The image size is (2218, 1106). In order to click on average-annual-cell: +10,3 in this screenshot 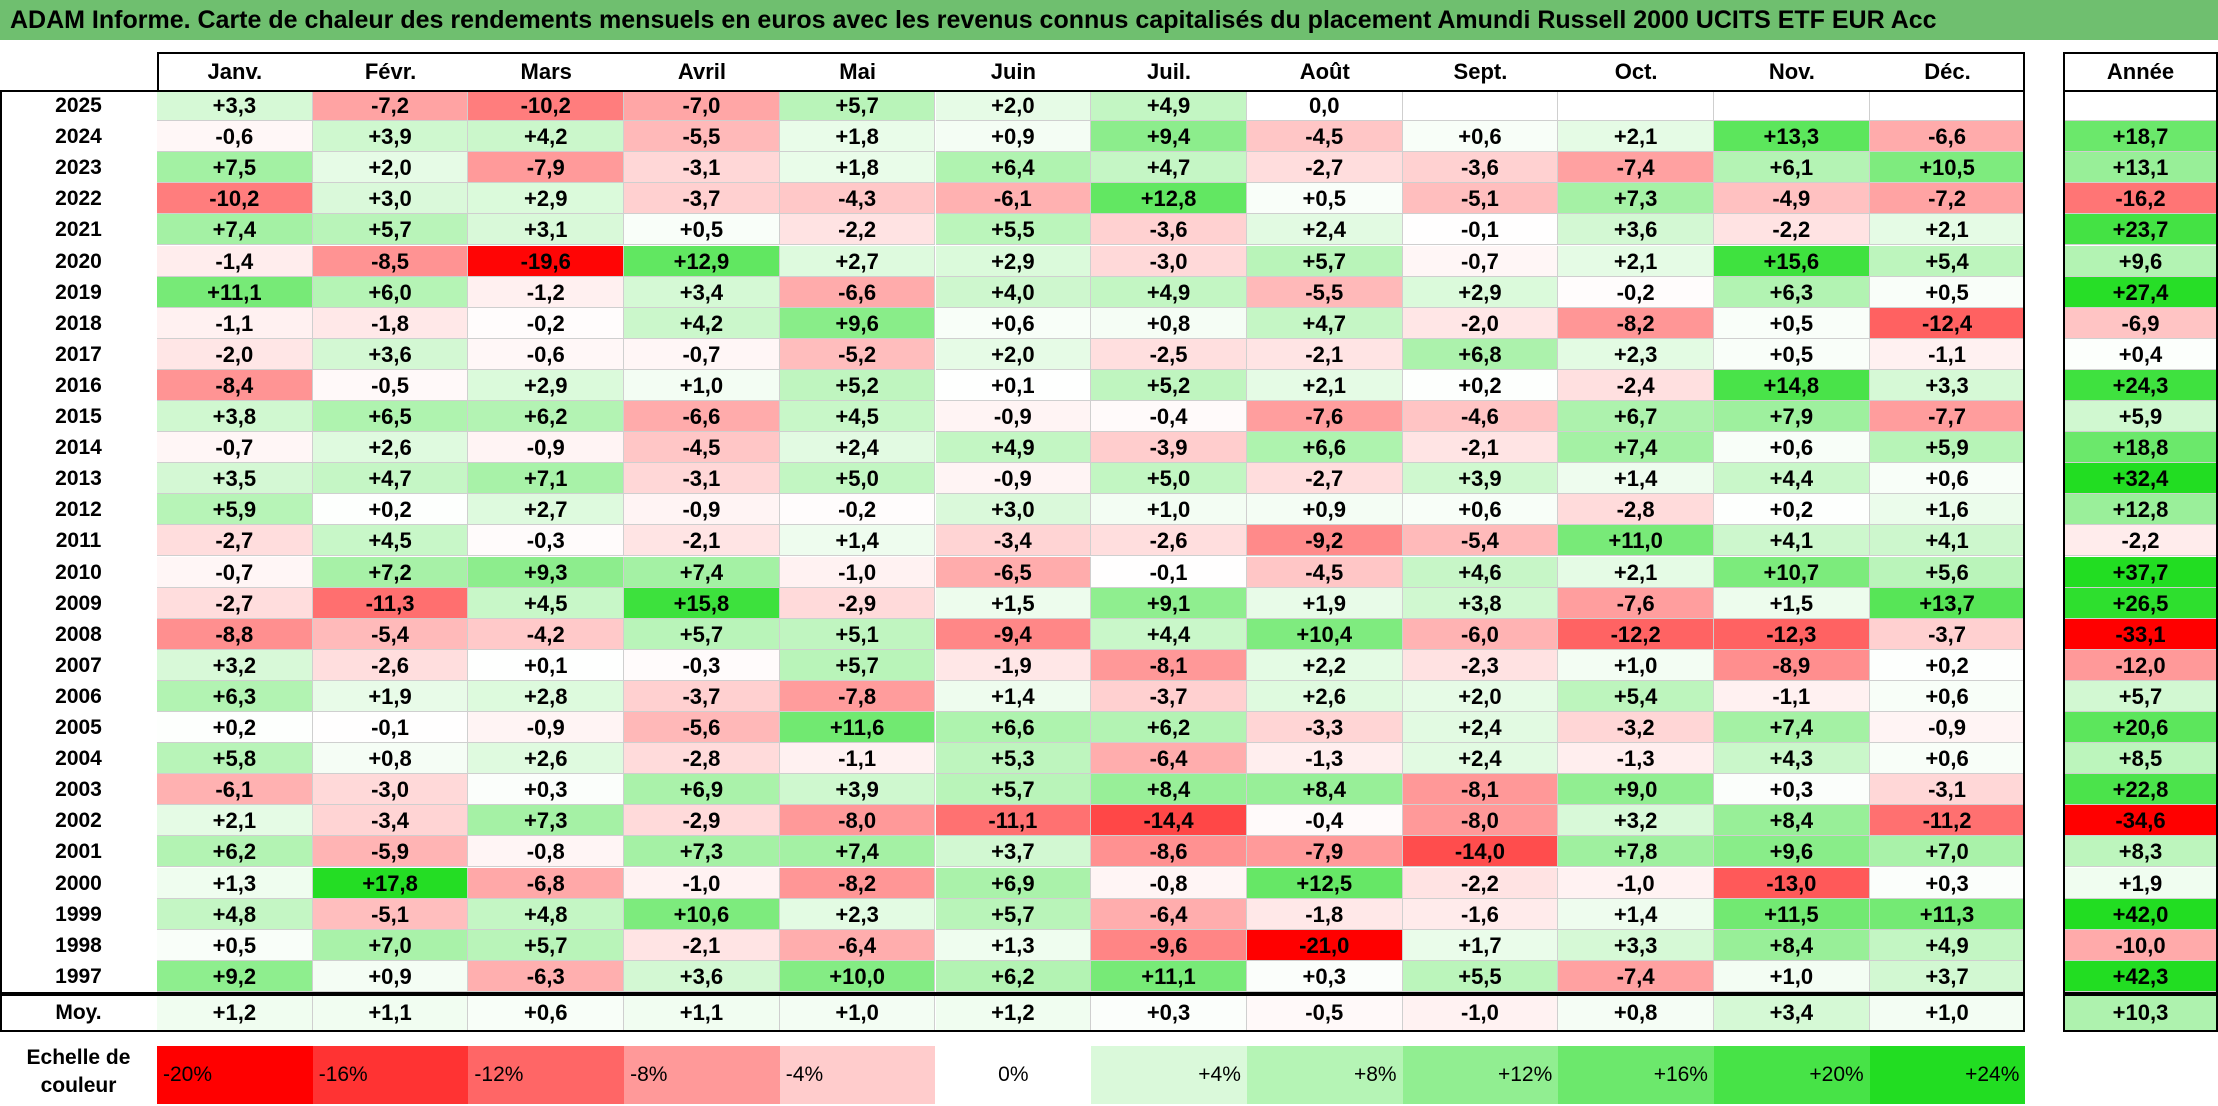, I will do `click(2140, 1012)`.